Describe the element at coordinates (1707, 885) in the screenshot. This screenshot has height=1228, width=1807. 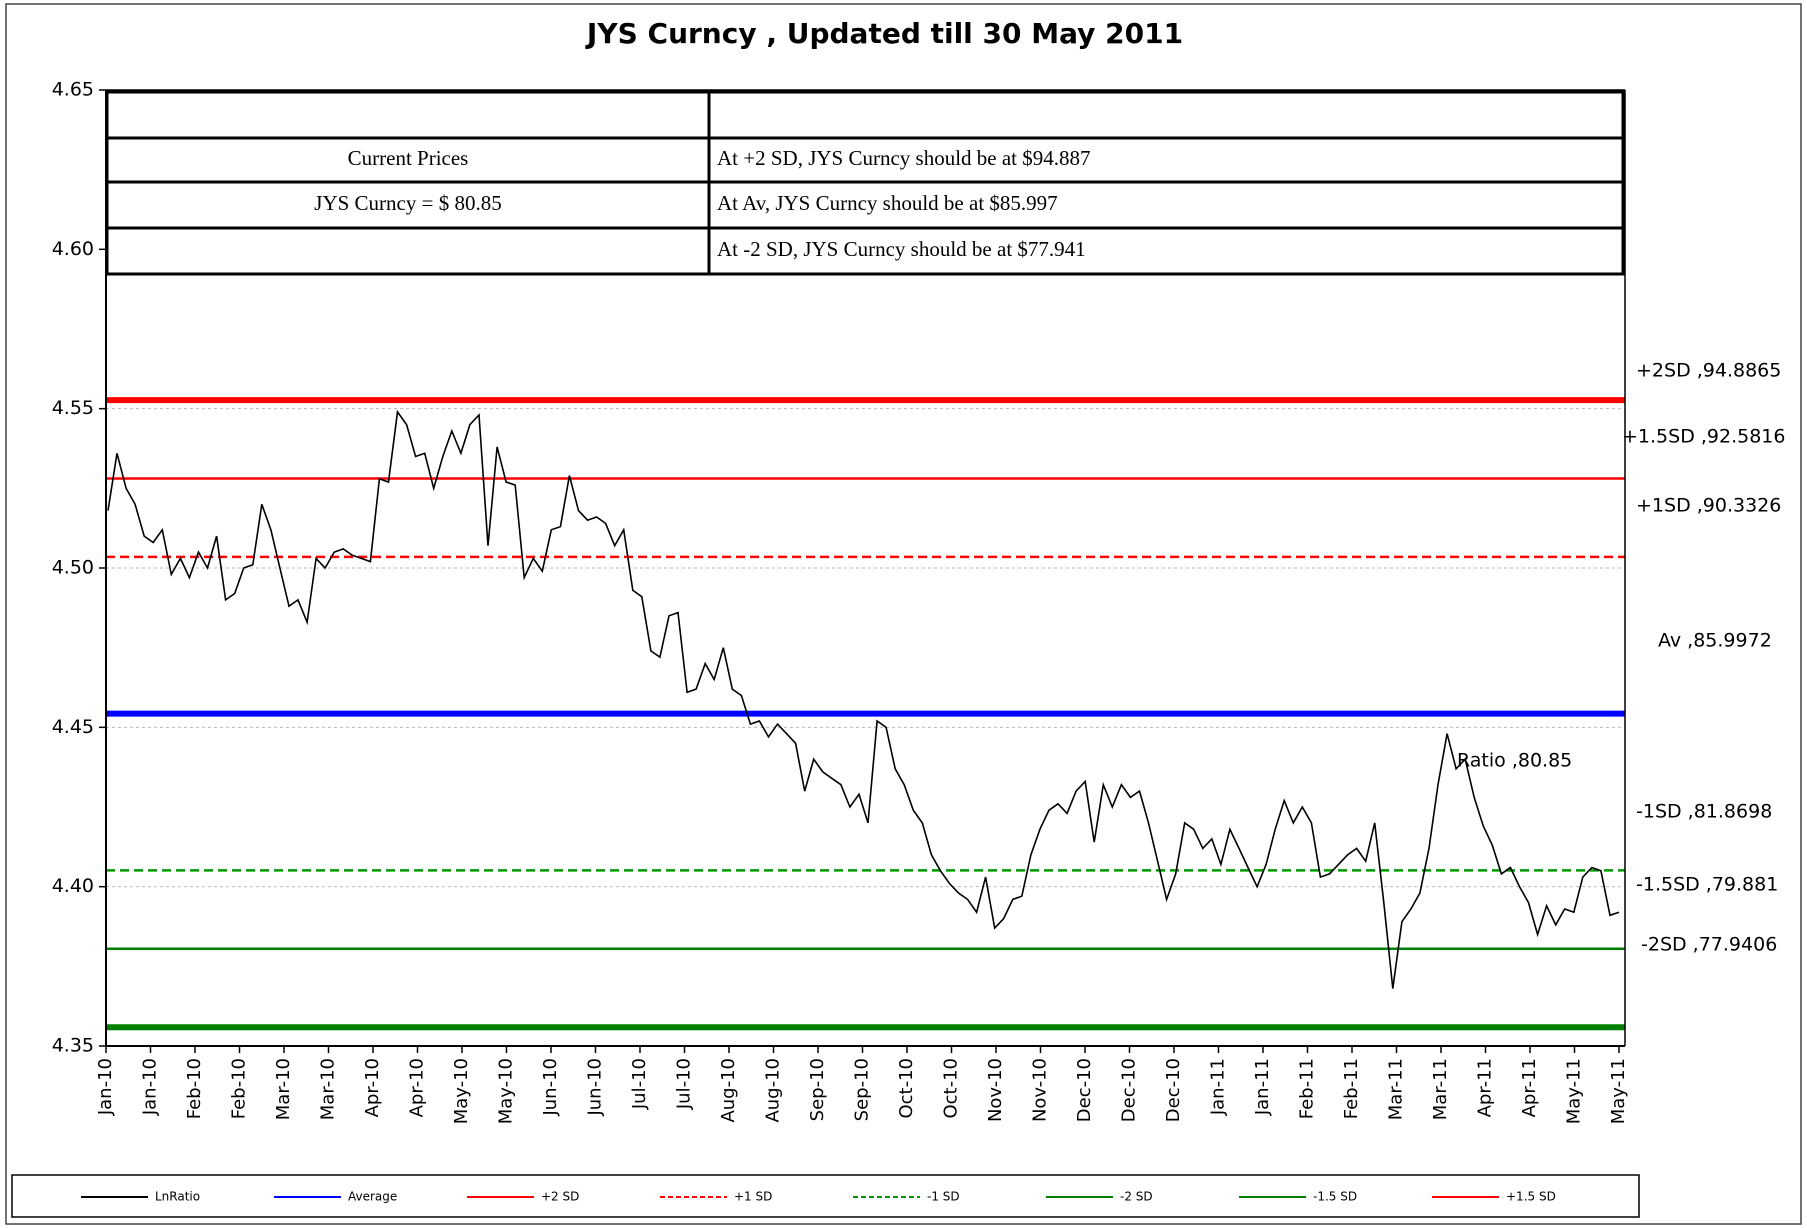
I see `annotation: -1.5SD ,79.881` at that location.